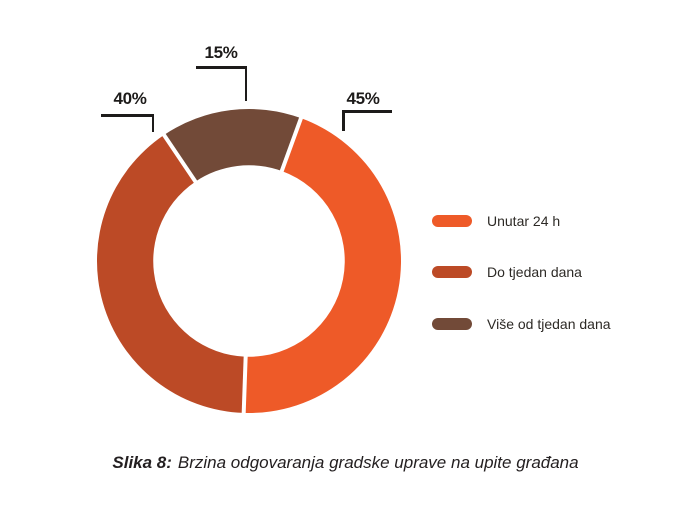  I want to click on callout-label-do-tjedan-dana: 40%, so click(130, 98).